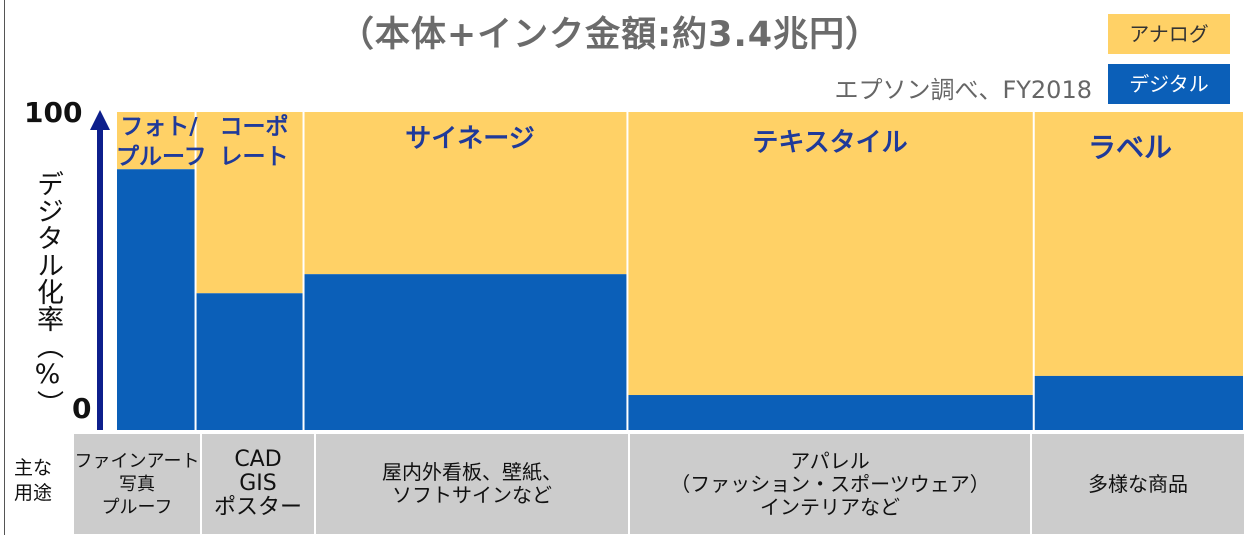 The width and height of the screenshot is (1244, 535). Describe the element at coordinates (137, 484) in the screenshot. I see `use-cell-photo-proof: ファインアート 写真 プルーフ` at that location.